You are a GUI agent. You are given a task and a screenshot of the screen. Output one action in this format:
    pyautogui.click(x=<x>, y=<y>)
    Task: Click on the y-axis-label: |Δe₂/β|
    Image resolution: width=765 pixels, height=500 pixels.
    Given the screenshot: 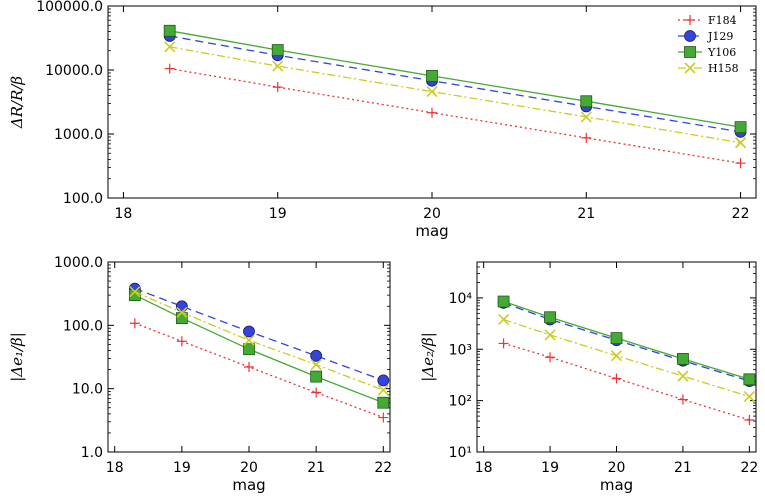 What is the action you would take?
    pyautogui.click(x=428, y=357)
    